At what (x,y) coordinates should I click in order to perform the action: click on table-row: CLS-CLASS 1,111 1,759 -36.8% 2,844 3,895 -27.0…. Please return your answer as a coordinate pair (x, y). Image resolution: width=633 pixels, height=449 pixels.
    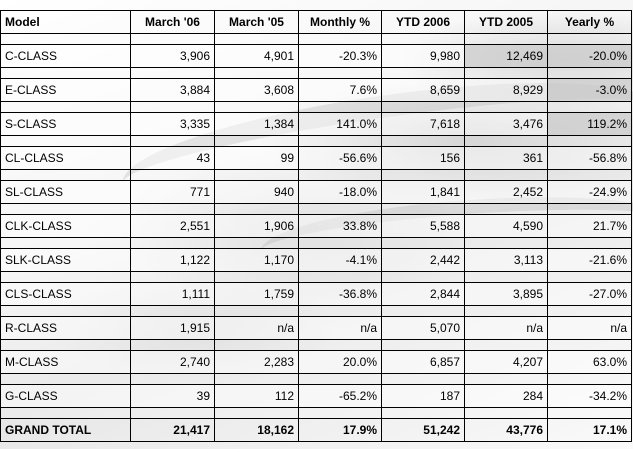
    Looking at the image, I should click on (316, 294).